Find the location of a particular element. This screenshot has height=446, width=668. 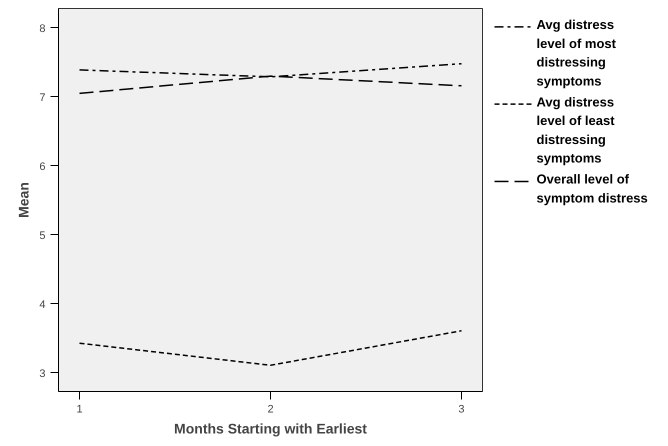

y-axis-title: Mean is located at coordinates (23, 200).